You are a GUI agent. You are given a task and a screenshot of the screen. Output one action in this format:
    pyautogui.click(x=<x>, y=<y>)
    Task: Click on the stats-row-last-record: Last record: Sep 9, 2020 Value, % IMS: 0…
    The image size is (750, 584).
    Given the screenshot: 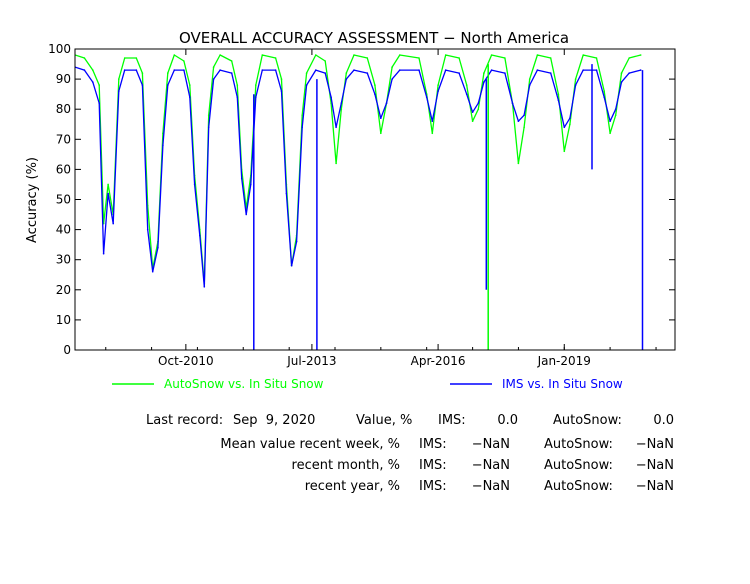 What is the action you would take?
    pyautogui.click(x=375, y=422)
    